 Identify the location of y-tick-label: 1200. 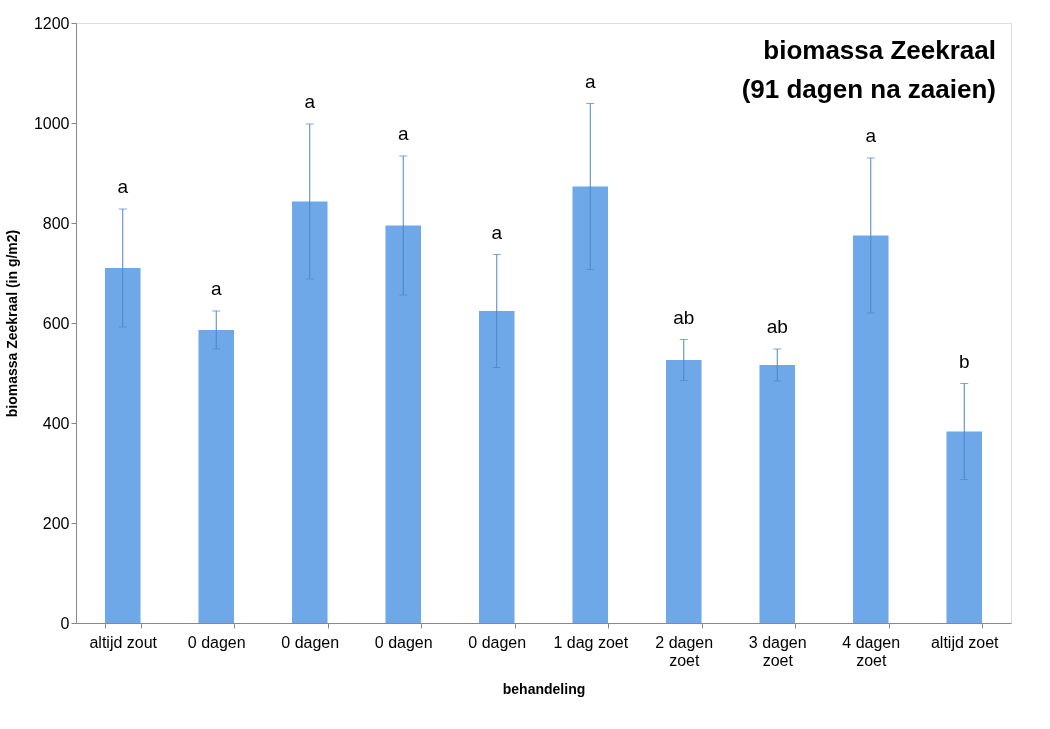
(51, 23).